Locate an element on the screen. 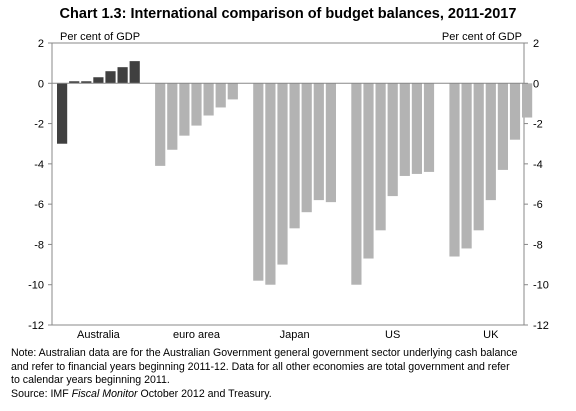 This screenshot has width=576, height=411. x-tick-label-euro-area: euro area is located at coordinates (197, 335).